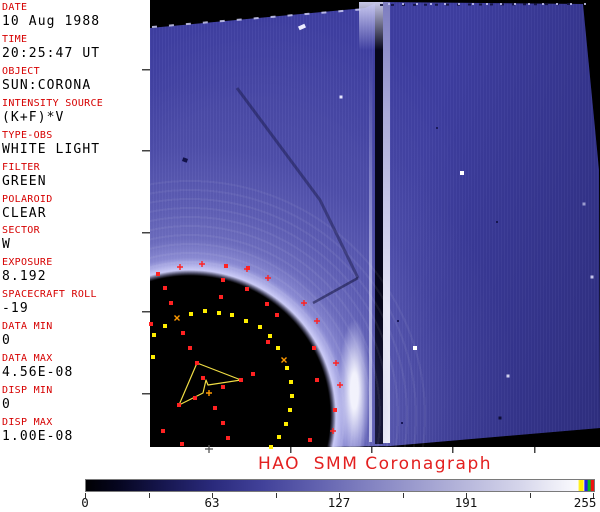 The height and width of the screenshot is (512, 600). Describe the element at coordinates (15, 39) in the screenshot. I see `field-label: TIME` at that location.